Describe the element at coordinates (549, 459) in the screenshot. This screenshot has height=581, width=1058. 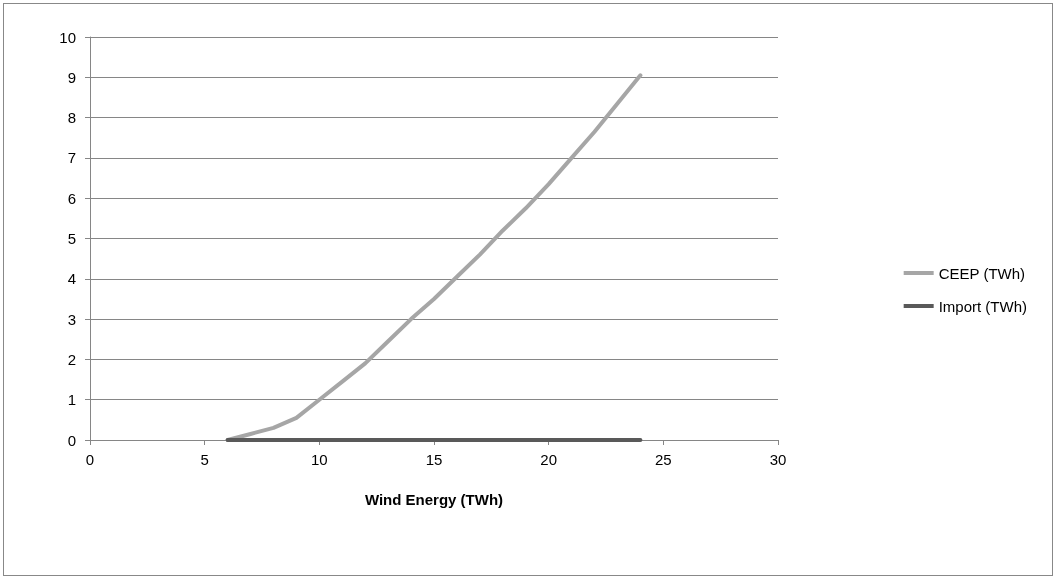
I see `x-tick-label: 20` at that location.